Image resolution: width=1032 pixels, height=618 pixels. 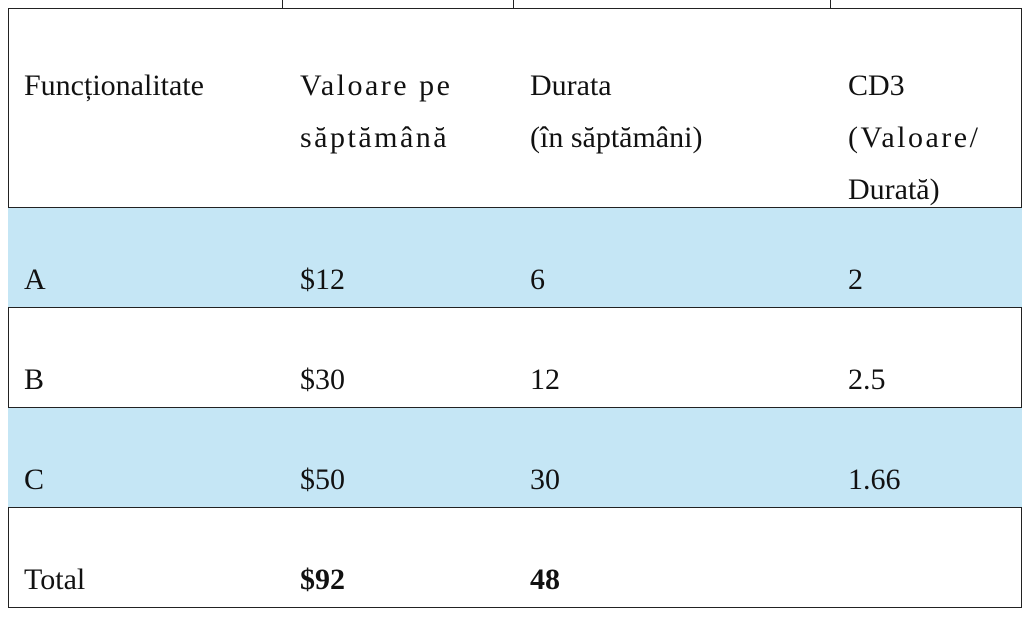 What do you see at coordinates (571, 85) in the screenshot?
I see `header-line: Durata` at bounding box center [571, 85].